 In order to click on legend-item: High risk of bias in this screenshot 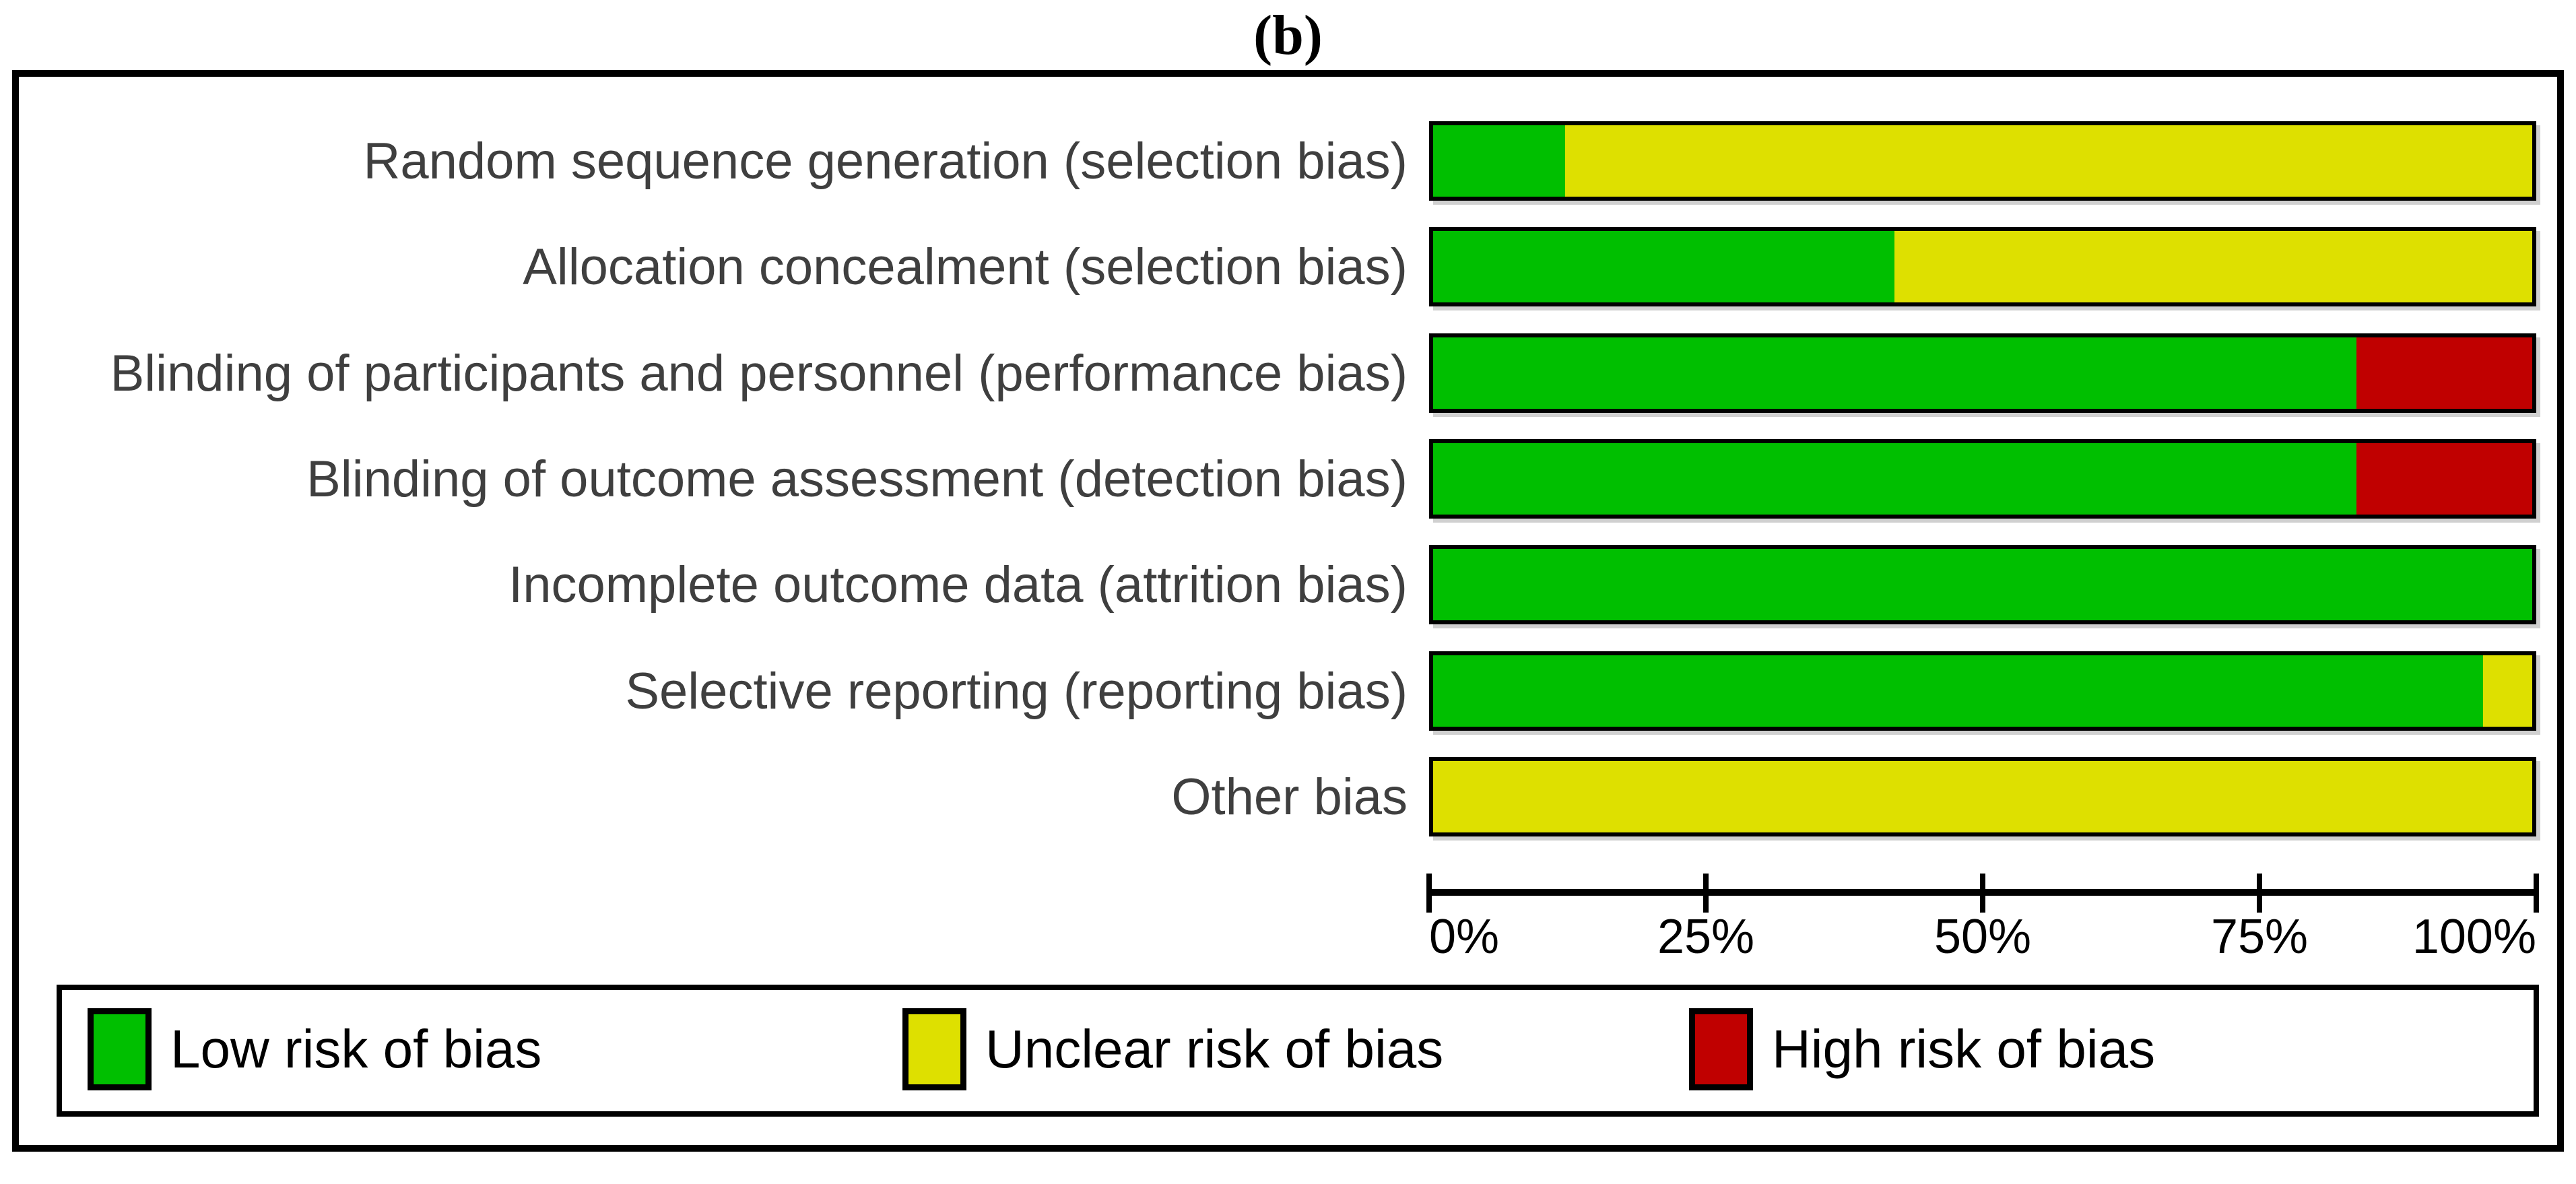, I will do `click(1922, 1049)`.